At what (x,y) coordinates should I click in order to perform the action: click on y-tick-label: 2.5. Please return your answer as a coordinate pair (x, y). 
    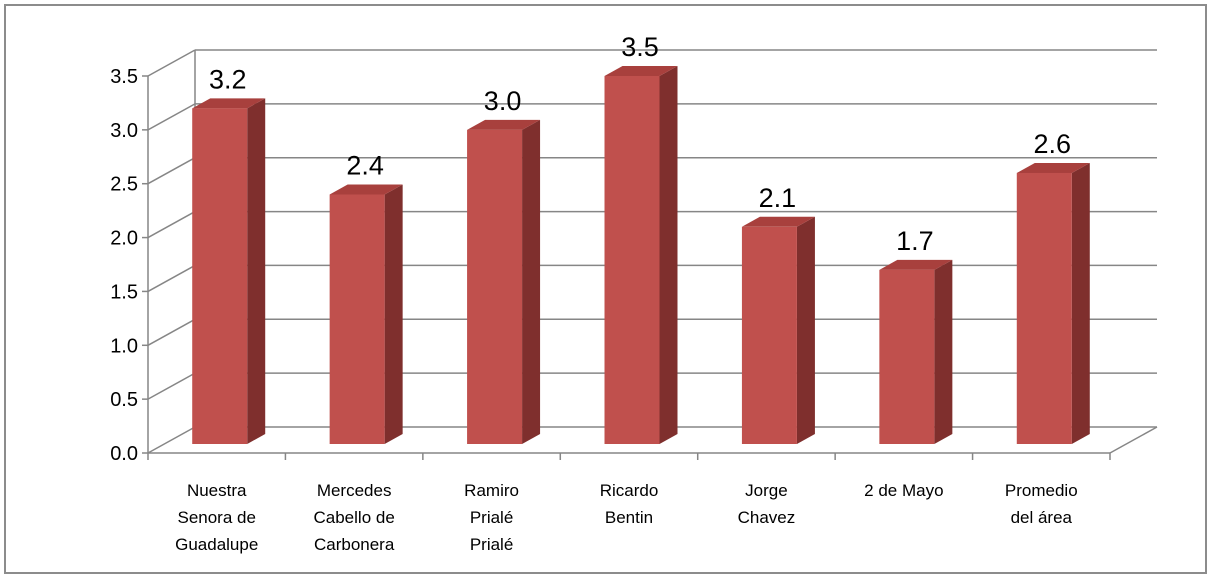
    Looking at the image, I should click on (124, 185).